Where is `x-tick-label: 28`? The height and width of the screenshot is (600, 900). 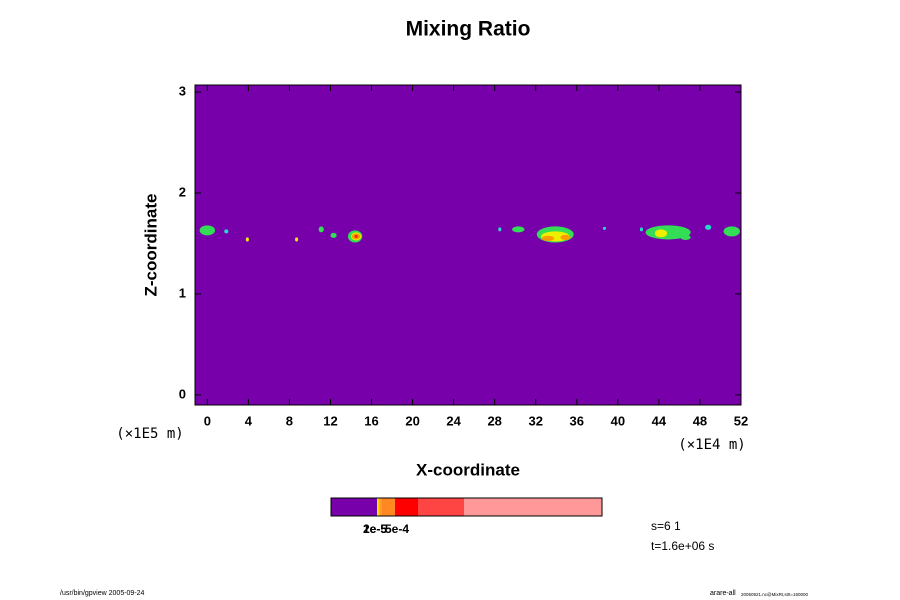 x-tick-label: 28 is located at coordinates (494, 420).